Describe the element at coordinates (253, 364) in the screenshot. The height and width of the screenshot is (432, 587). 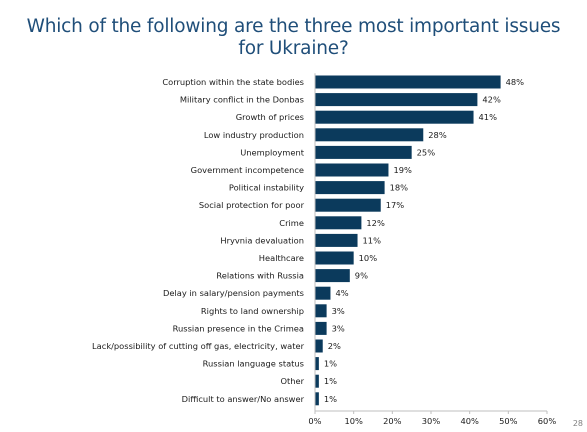
I see `category-label: Russian language status` at that location.